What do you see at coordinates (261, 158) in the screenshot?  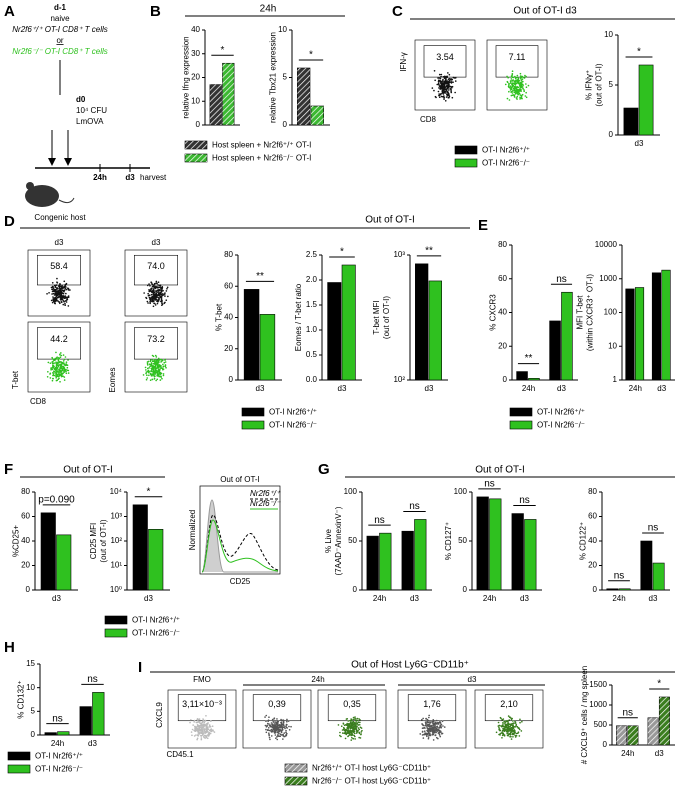 I see `legend-label: Host spleen + Nr2f6⁻/⁻ OT-I` at bounding box center [261, 158].